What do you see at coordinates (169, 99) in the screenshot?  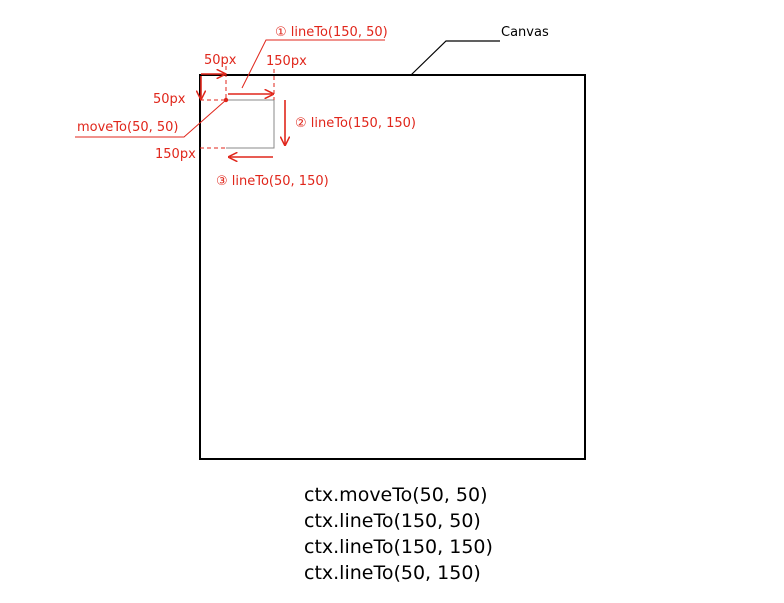 I see `dim-y50-label: 50px` at bounding box center [169, 99].